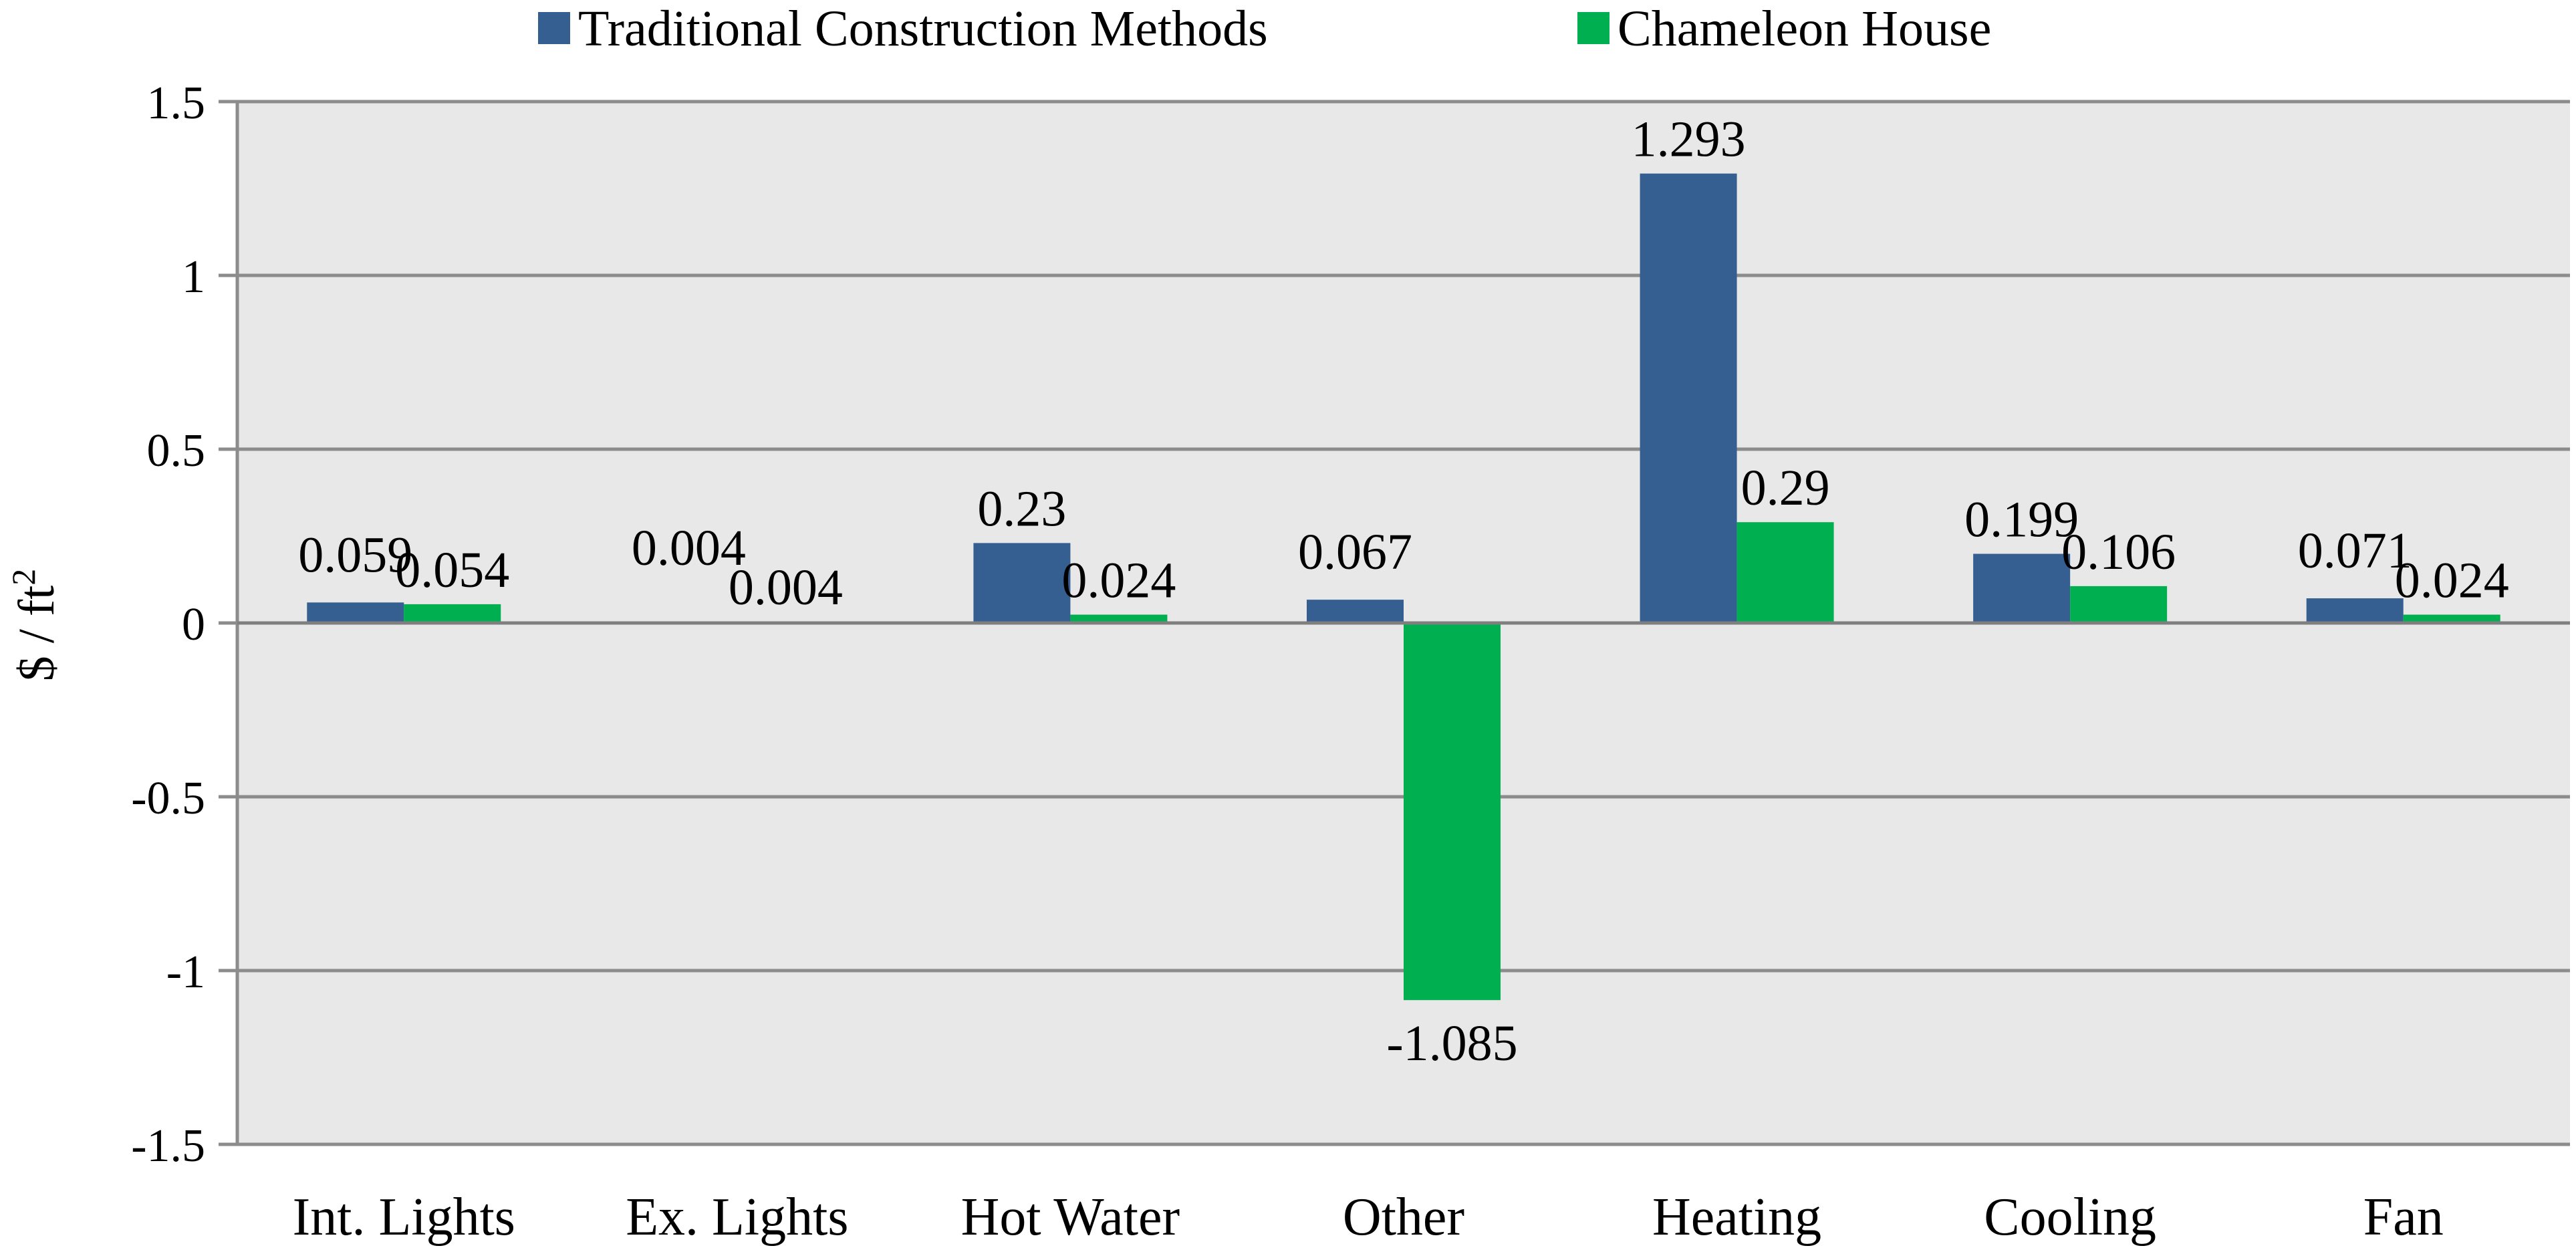 The image size is (2576, 1260). I want to click on data-label-traditional: 0.067, so click(1355, 552).